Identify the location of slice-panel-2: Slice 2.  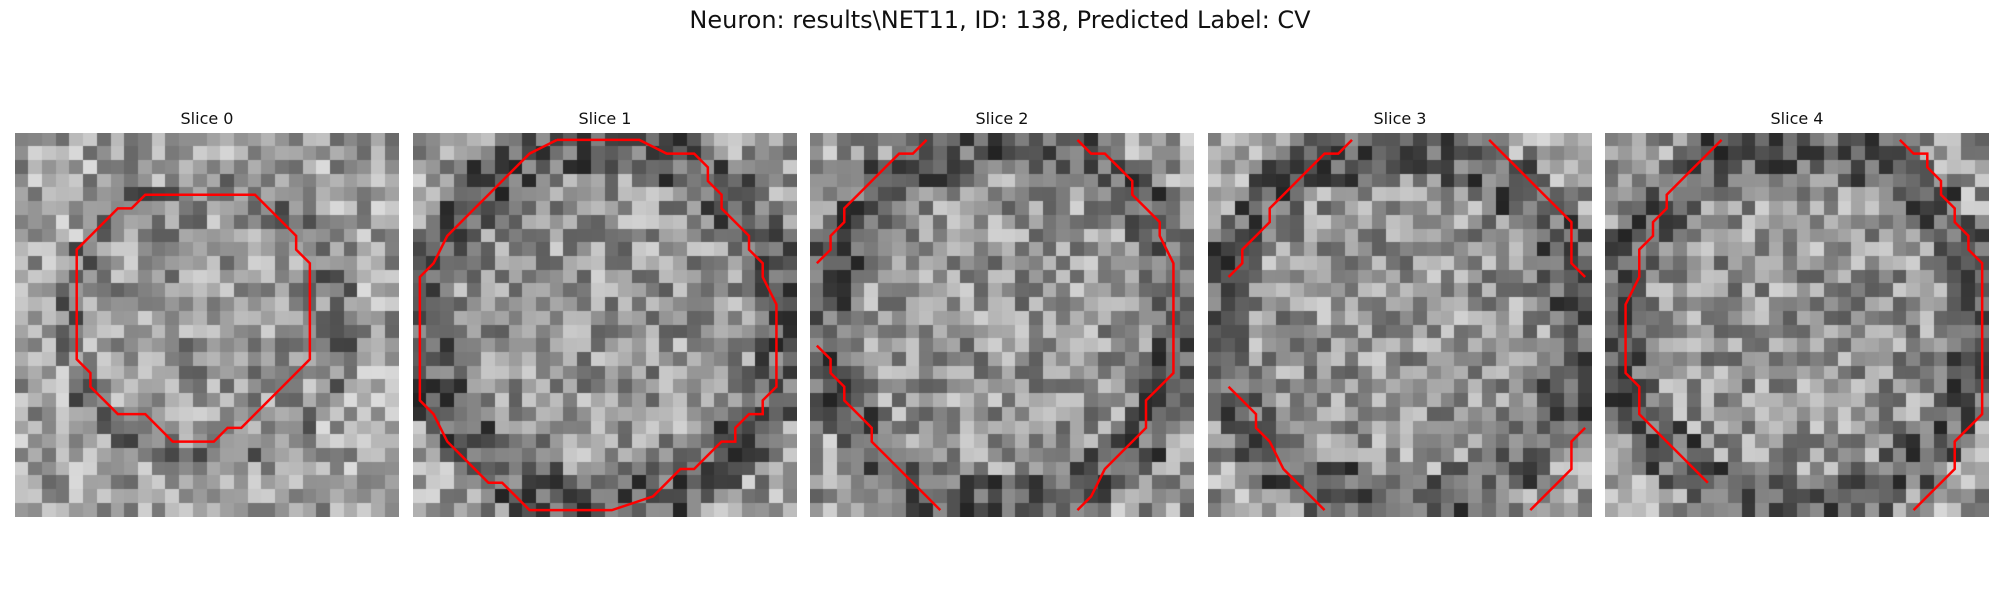
(1002, 312).